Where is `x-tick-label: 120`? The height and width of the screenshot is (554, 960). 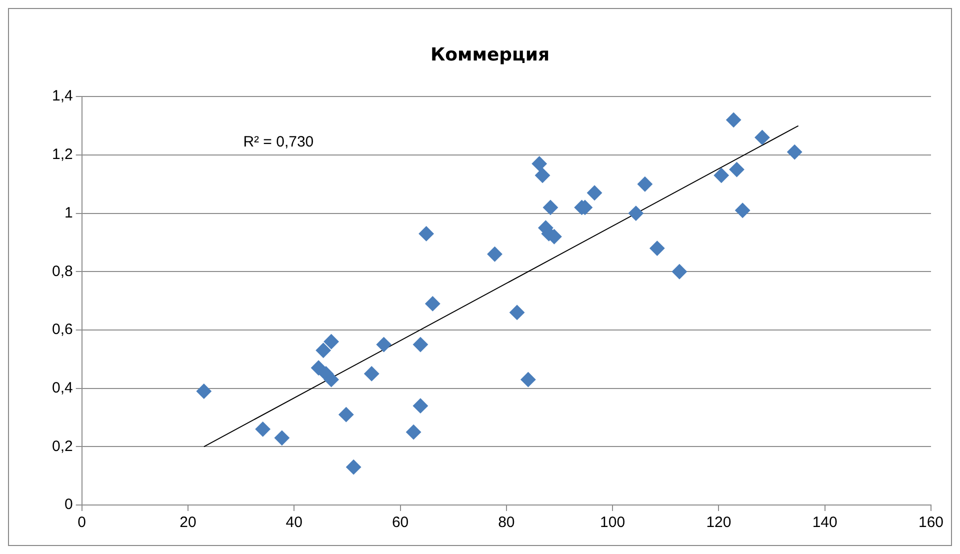
x-tick-label: 120 is located at coordinates (719, 523).